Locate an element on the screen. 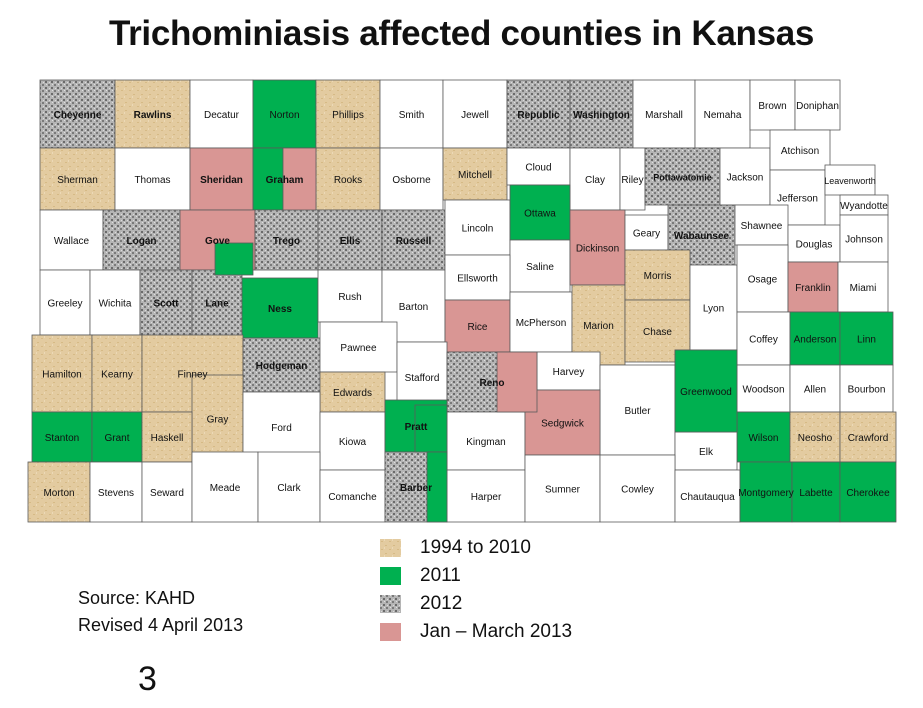 Image resolution: width=923 pixels, height=708 pixels. county-label: Ottawa is located at coordinates (540, 214).